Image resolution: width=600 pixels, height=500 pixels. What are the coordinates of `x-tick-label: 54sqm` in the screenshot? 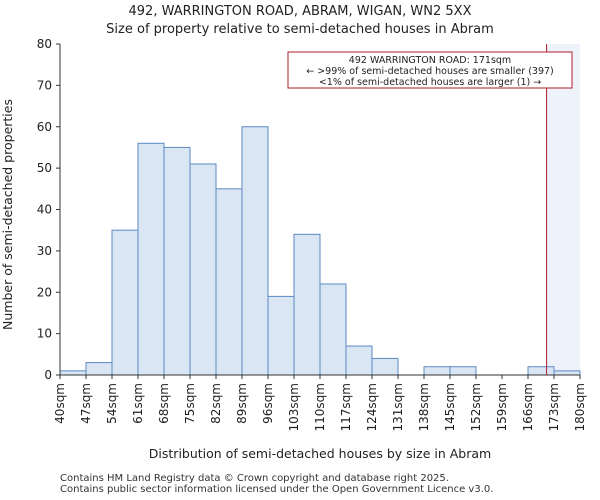 It's located at (112, 403).